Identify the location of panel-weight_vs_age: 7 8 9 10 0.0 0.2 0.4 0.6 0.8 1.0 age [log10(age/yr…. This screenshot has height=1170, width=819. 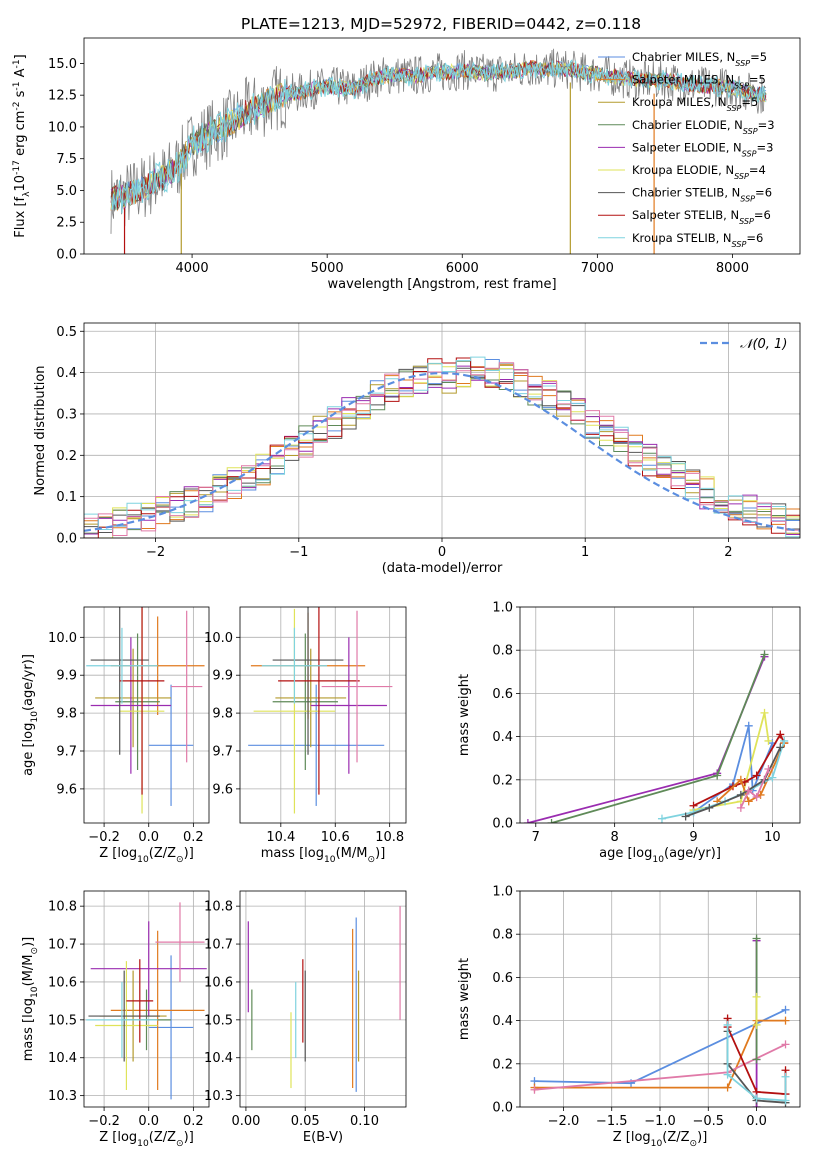
(629, 733).